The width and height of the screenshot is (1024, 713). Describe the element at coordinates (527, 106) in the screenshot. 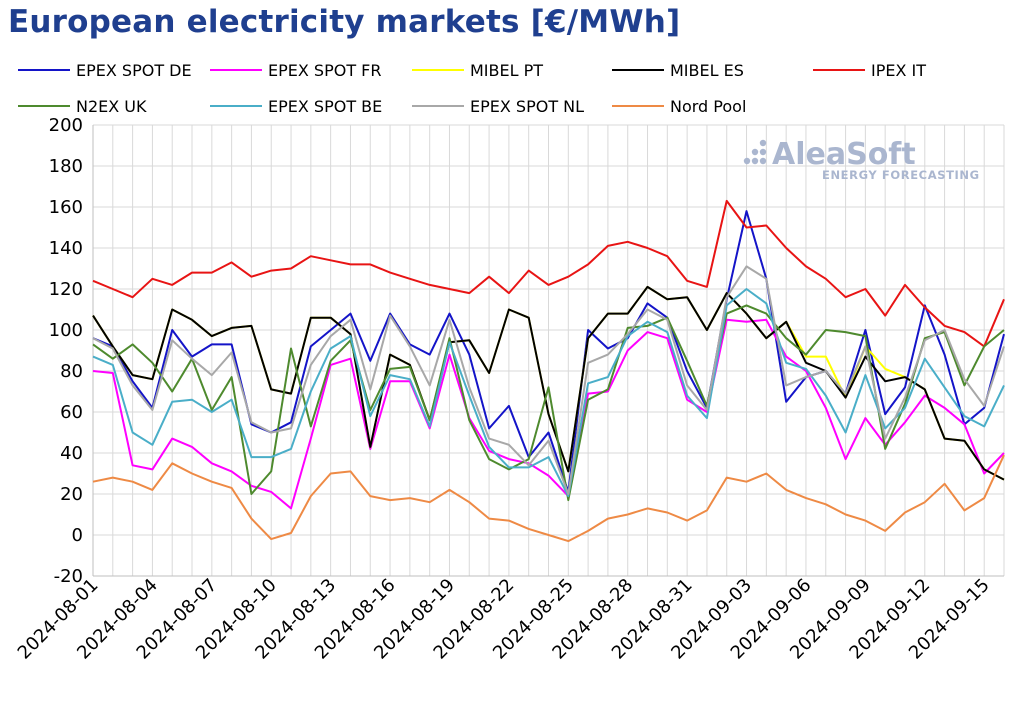

I see `legend-entry: EPEX SPOT NL` at that location.